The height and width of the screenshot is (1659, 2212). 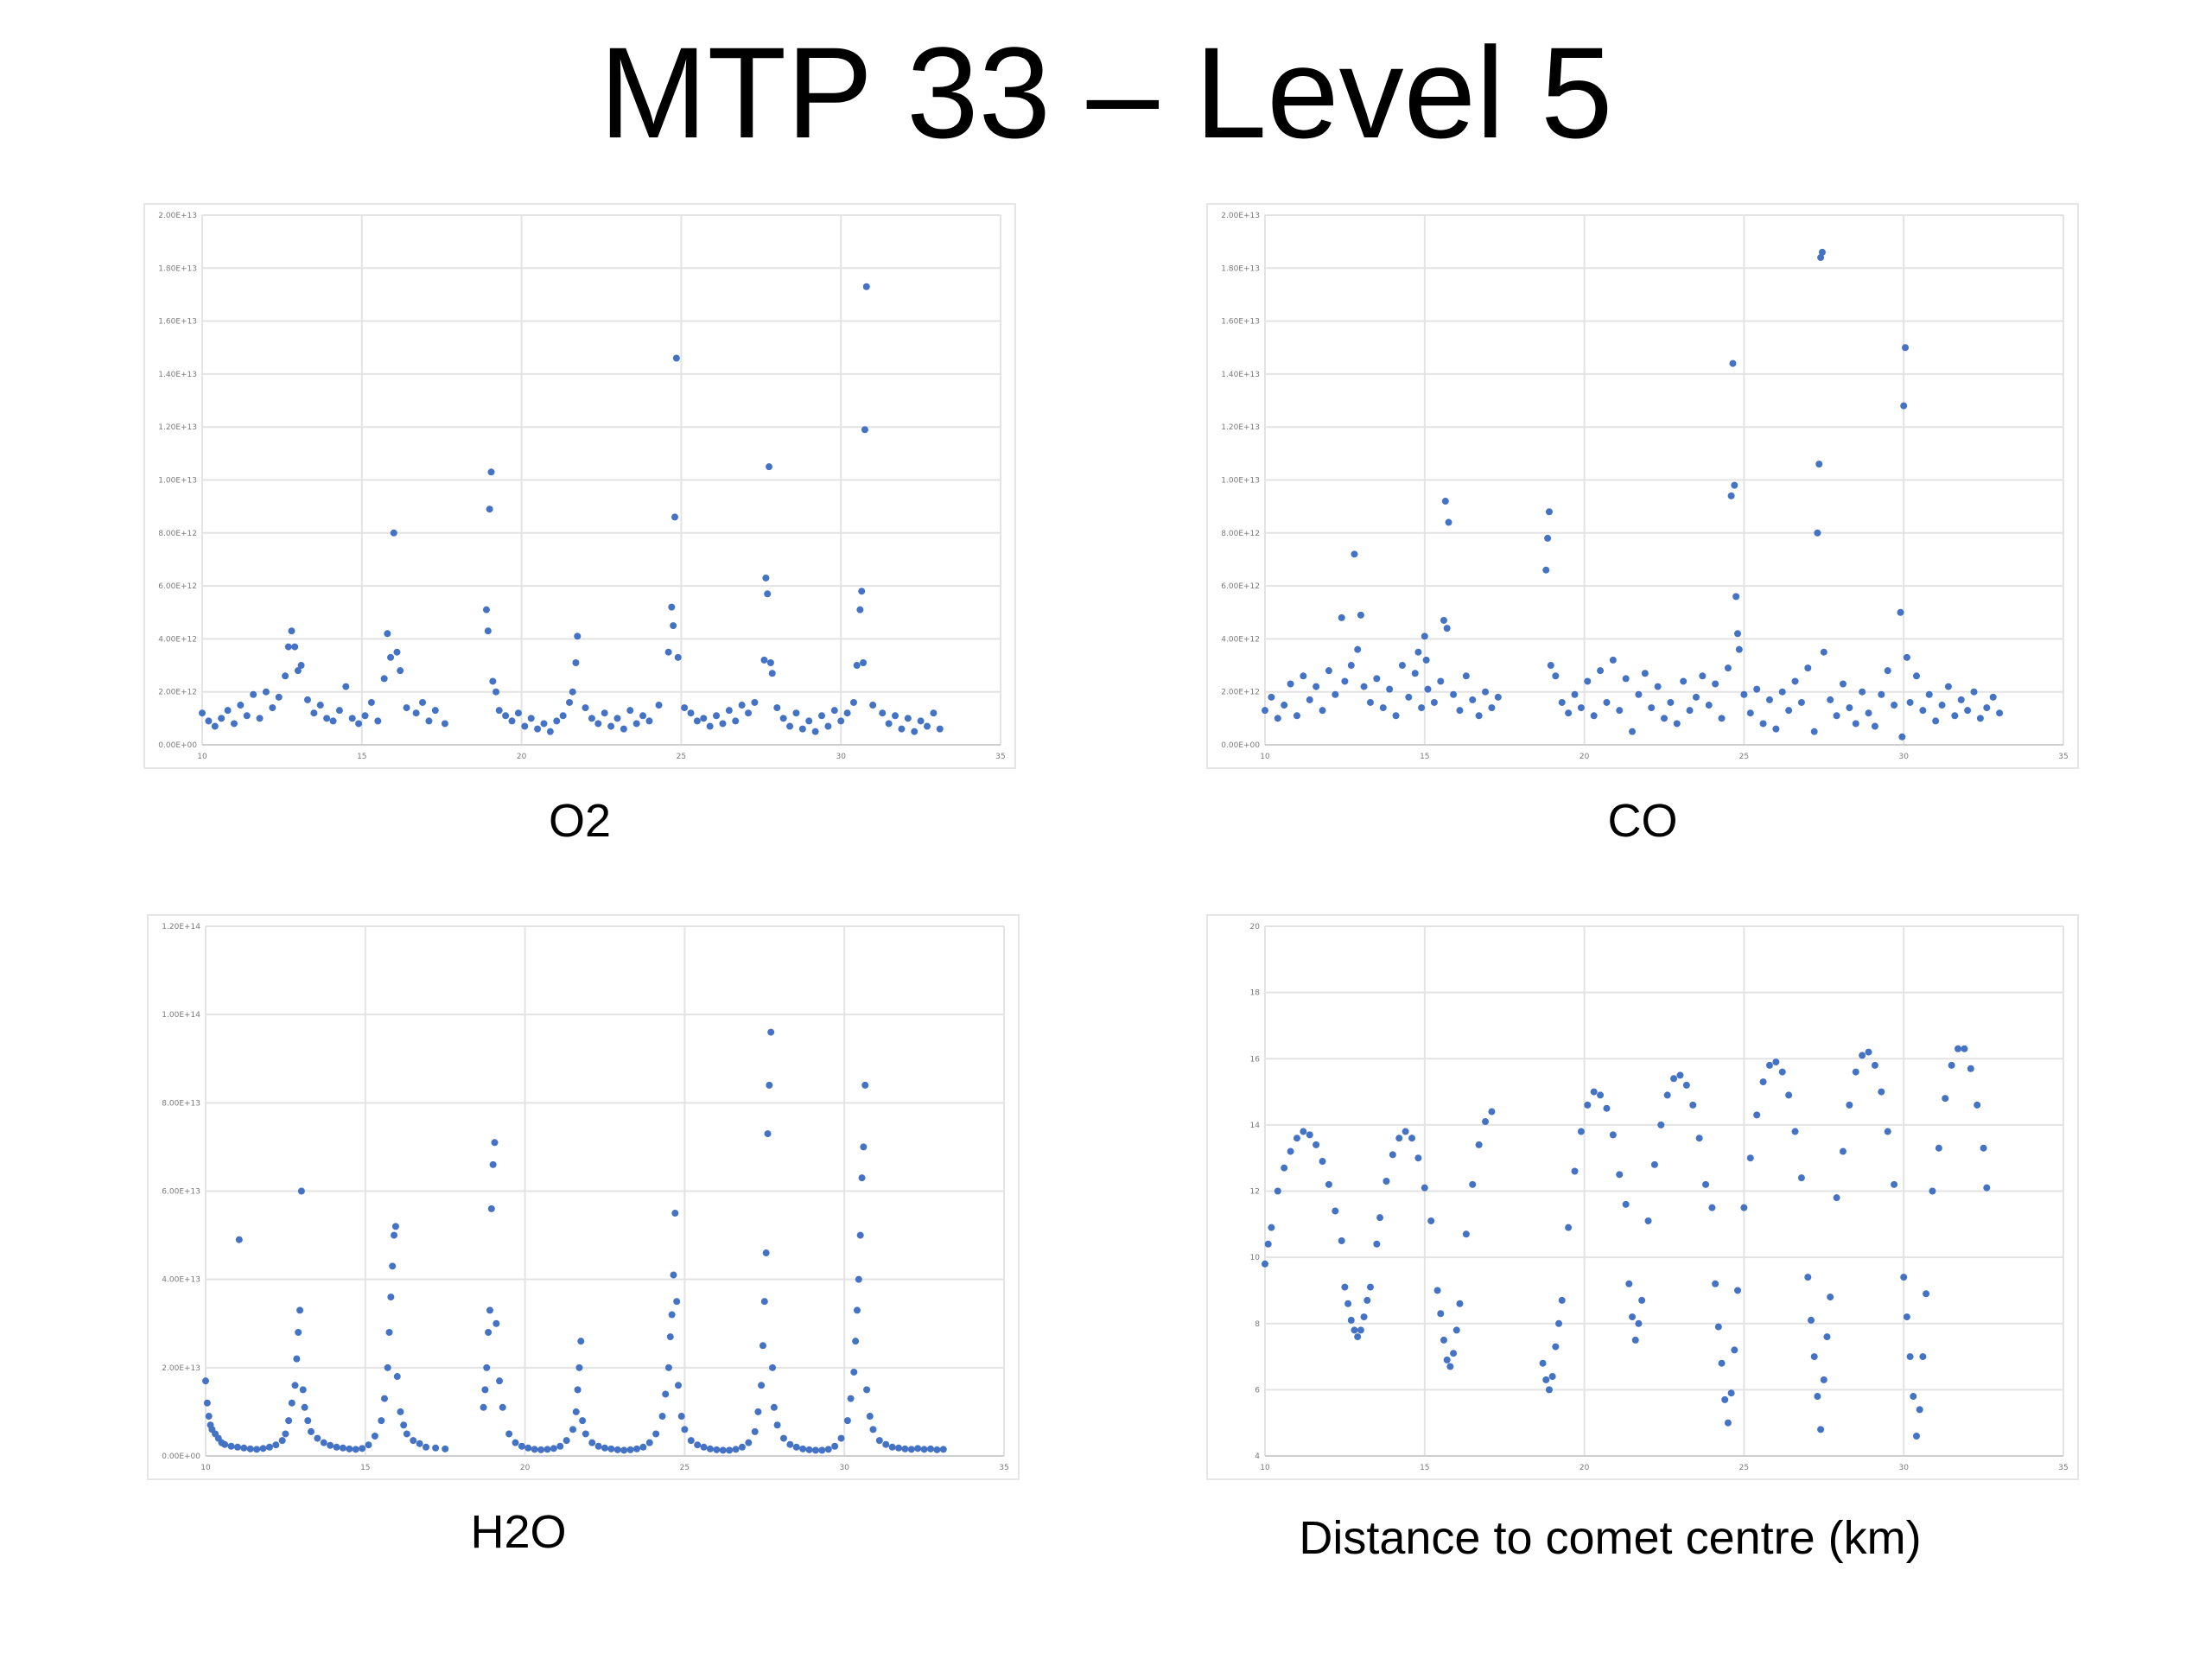 What do you see at coordinates (1000, 757) in the screenshot?
I see `x-tick-label: 35` at bounding box center [1000, 757].